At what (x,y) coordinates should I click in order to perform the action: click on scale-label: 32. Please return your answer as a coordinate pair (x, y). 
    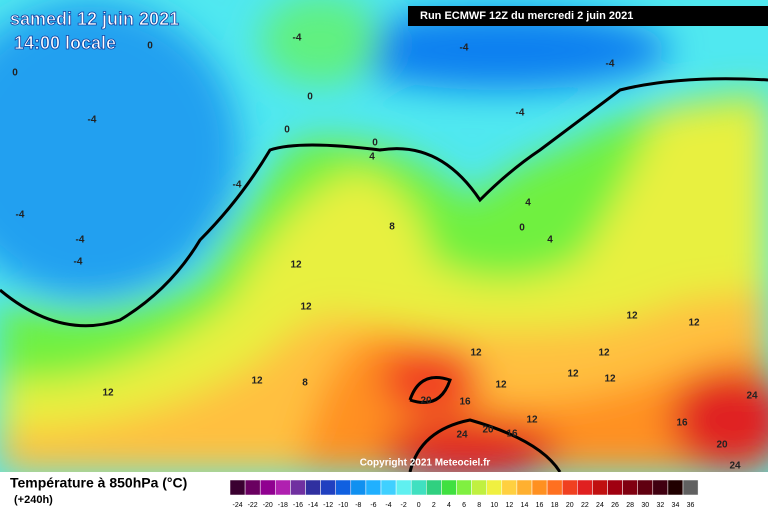
    Looking at the image, I should click on (660, 505).